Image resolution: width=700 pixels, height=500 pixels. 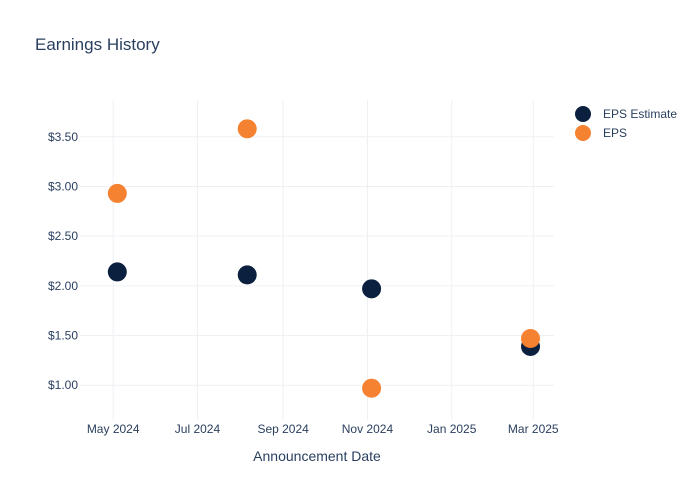 What do you see at coordinates (63, 286) in the screenshot?
I see `y-tick-label: $2.00` at bounding box center [63, 286].